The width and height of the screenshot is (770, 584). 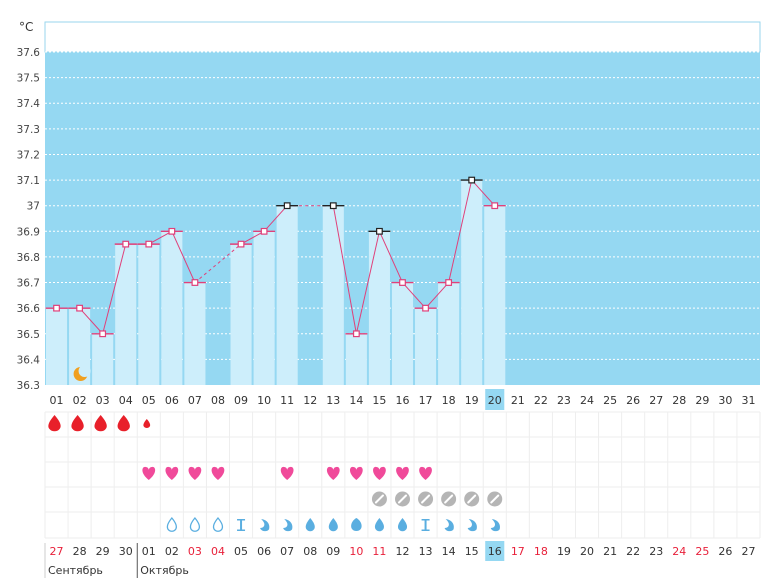 I want to click on day-label: 24, so click(x=587, y=400).